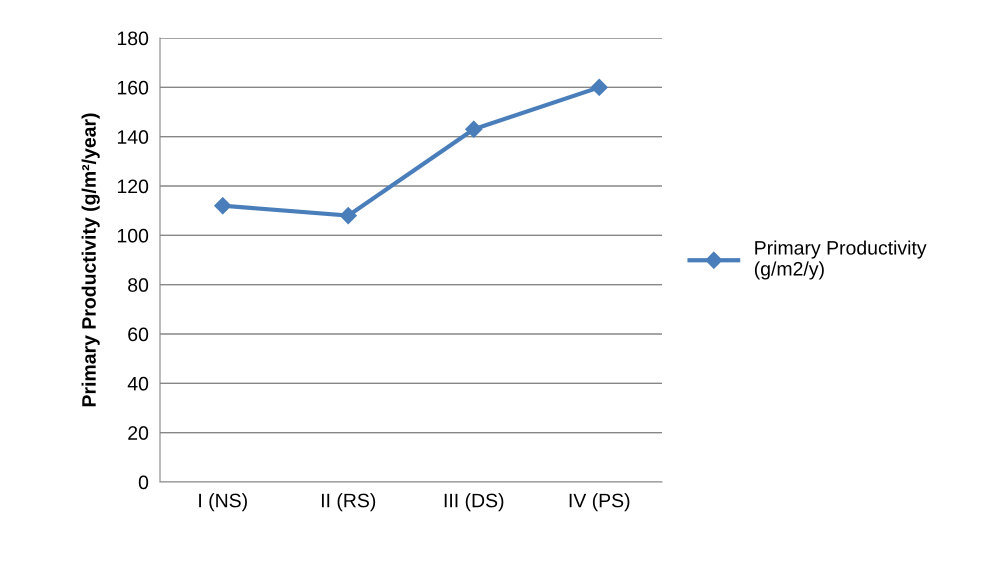 This screenshot has height=562, width=997. What do you see at coordinates (474, 502) in the screenshot?
I see `x-tick-label: III (DS)` at bounding box center [474, 502].